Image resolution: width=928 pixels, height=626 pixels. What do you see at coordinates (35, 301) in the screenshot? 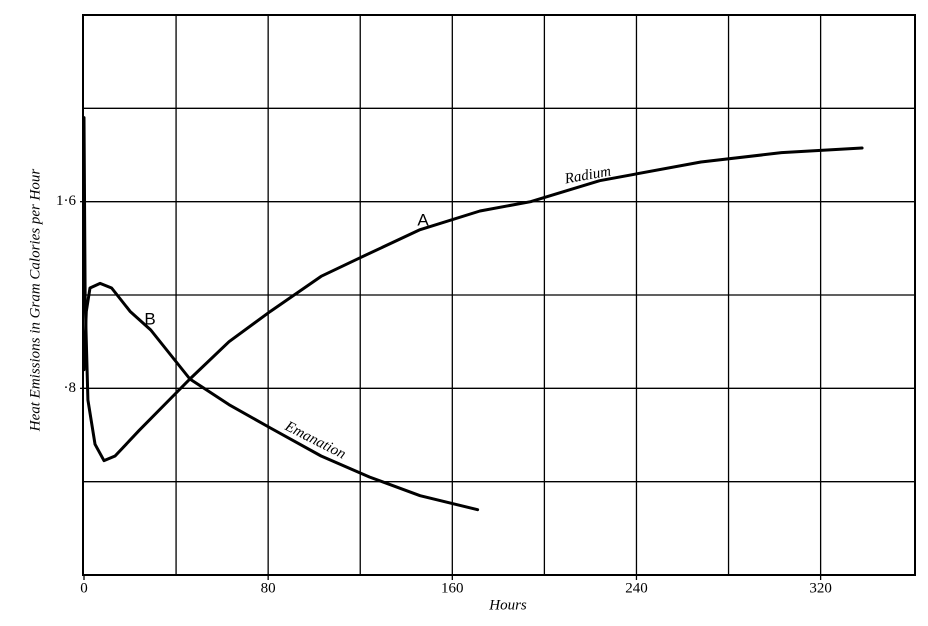
I see `y-axis-label: Heat Emissions in Gram Calories per Hour` at bounding box center [35, 301].